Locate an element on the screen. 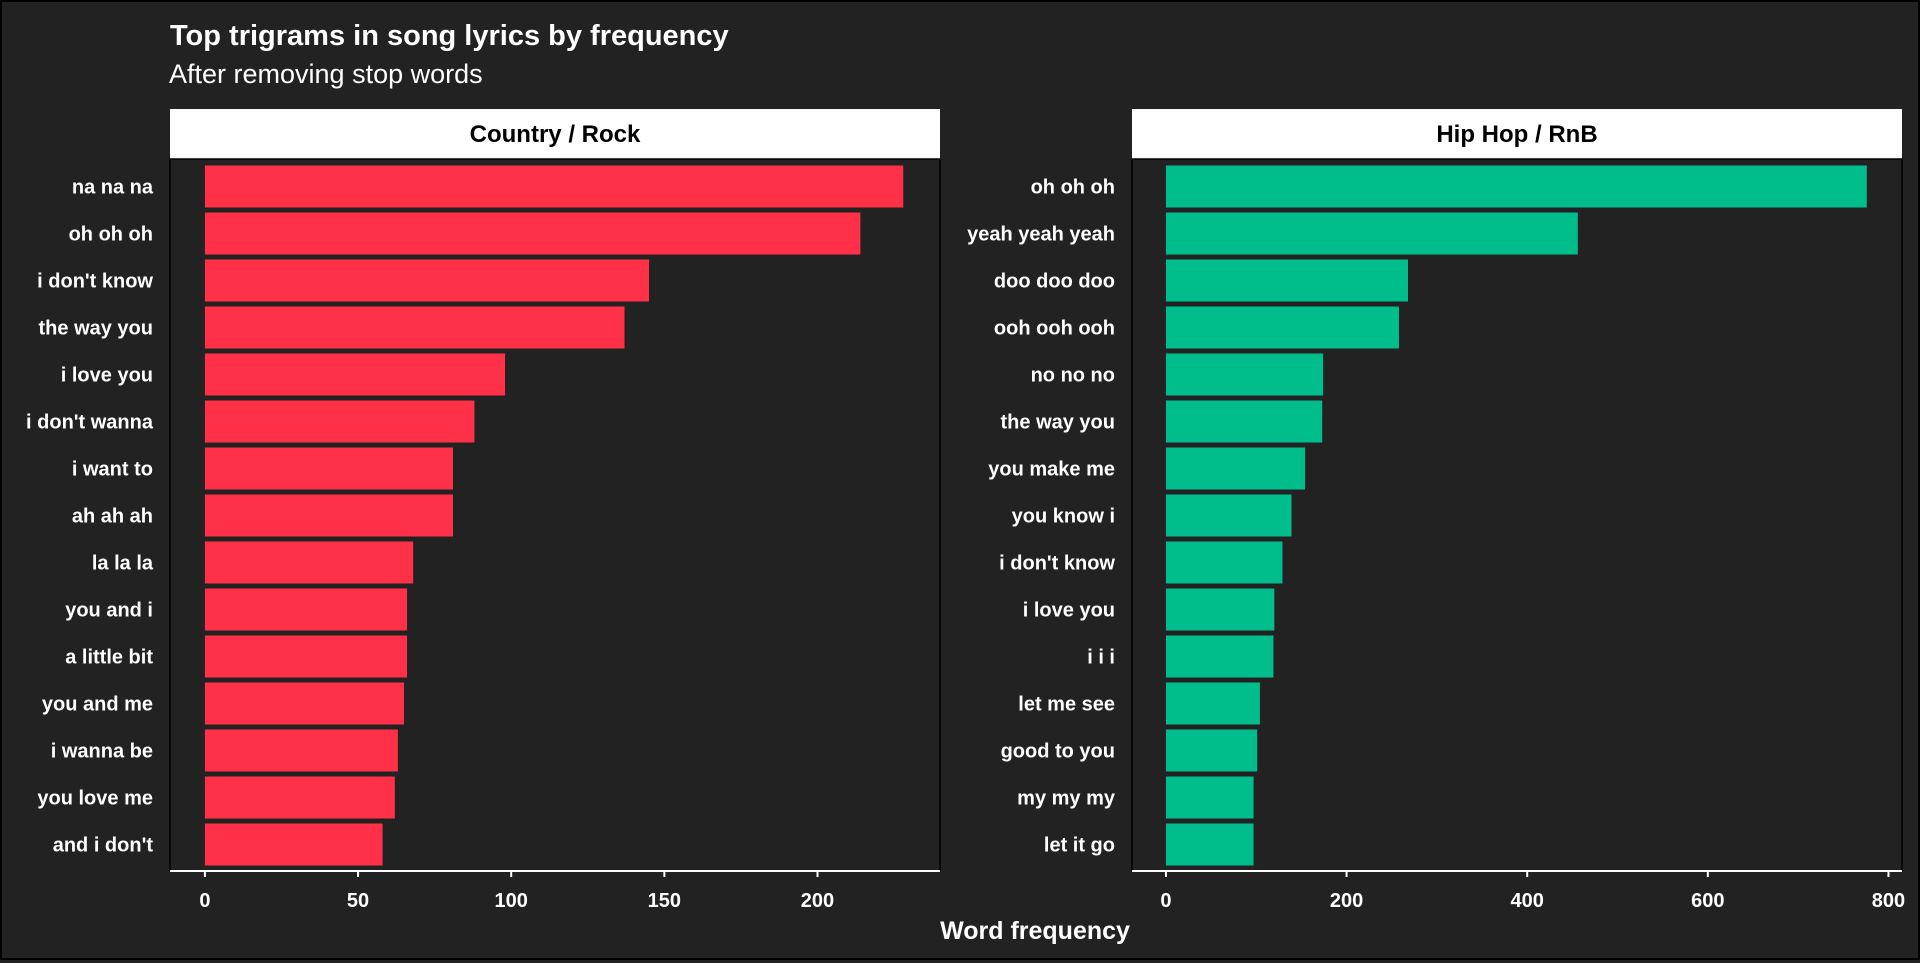 The height and width of the screenshot is (963, 1920). category-label: na na na is located at coordinates (113, 188).